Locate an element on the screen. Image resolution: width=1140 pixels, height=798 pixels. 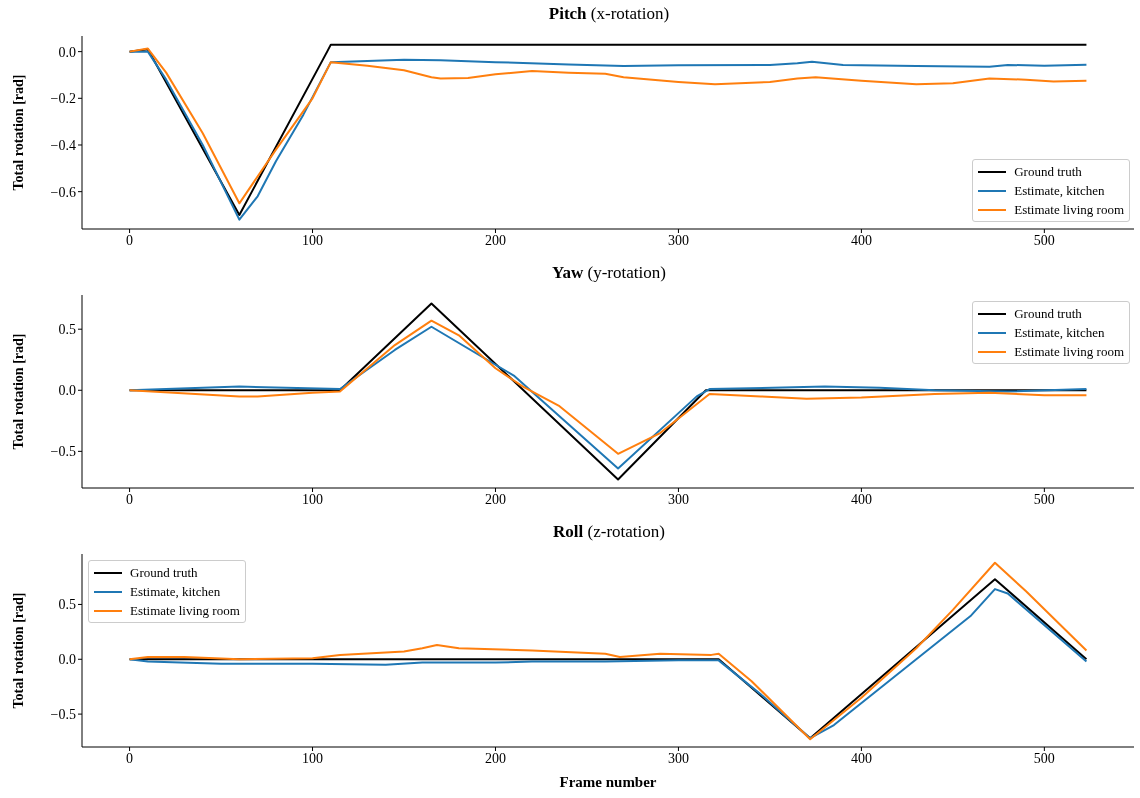
y-tick-label: −0.6 is located at coordinates (63, 192).